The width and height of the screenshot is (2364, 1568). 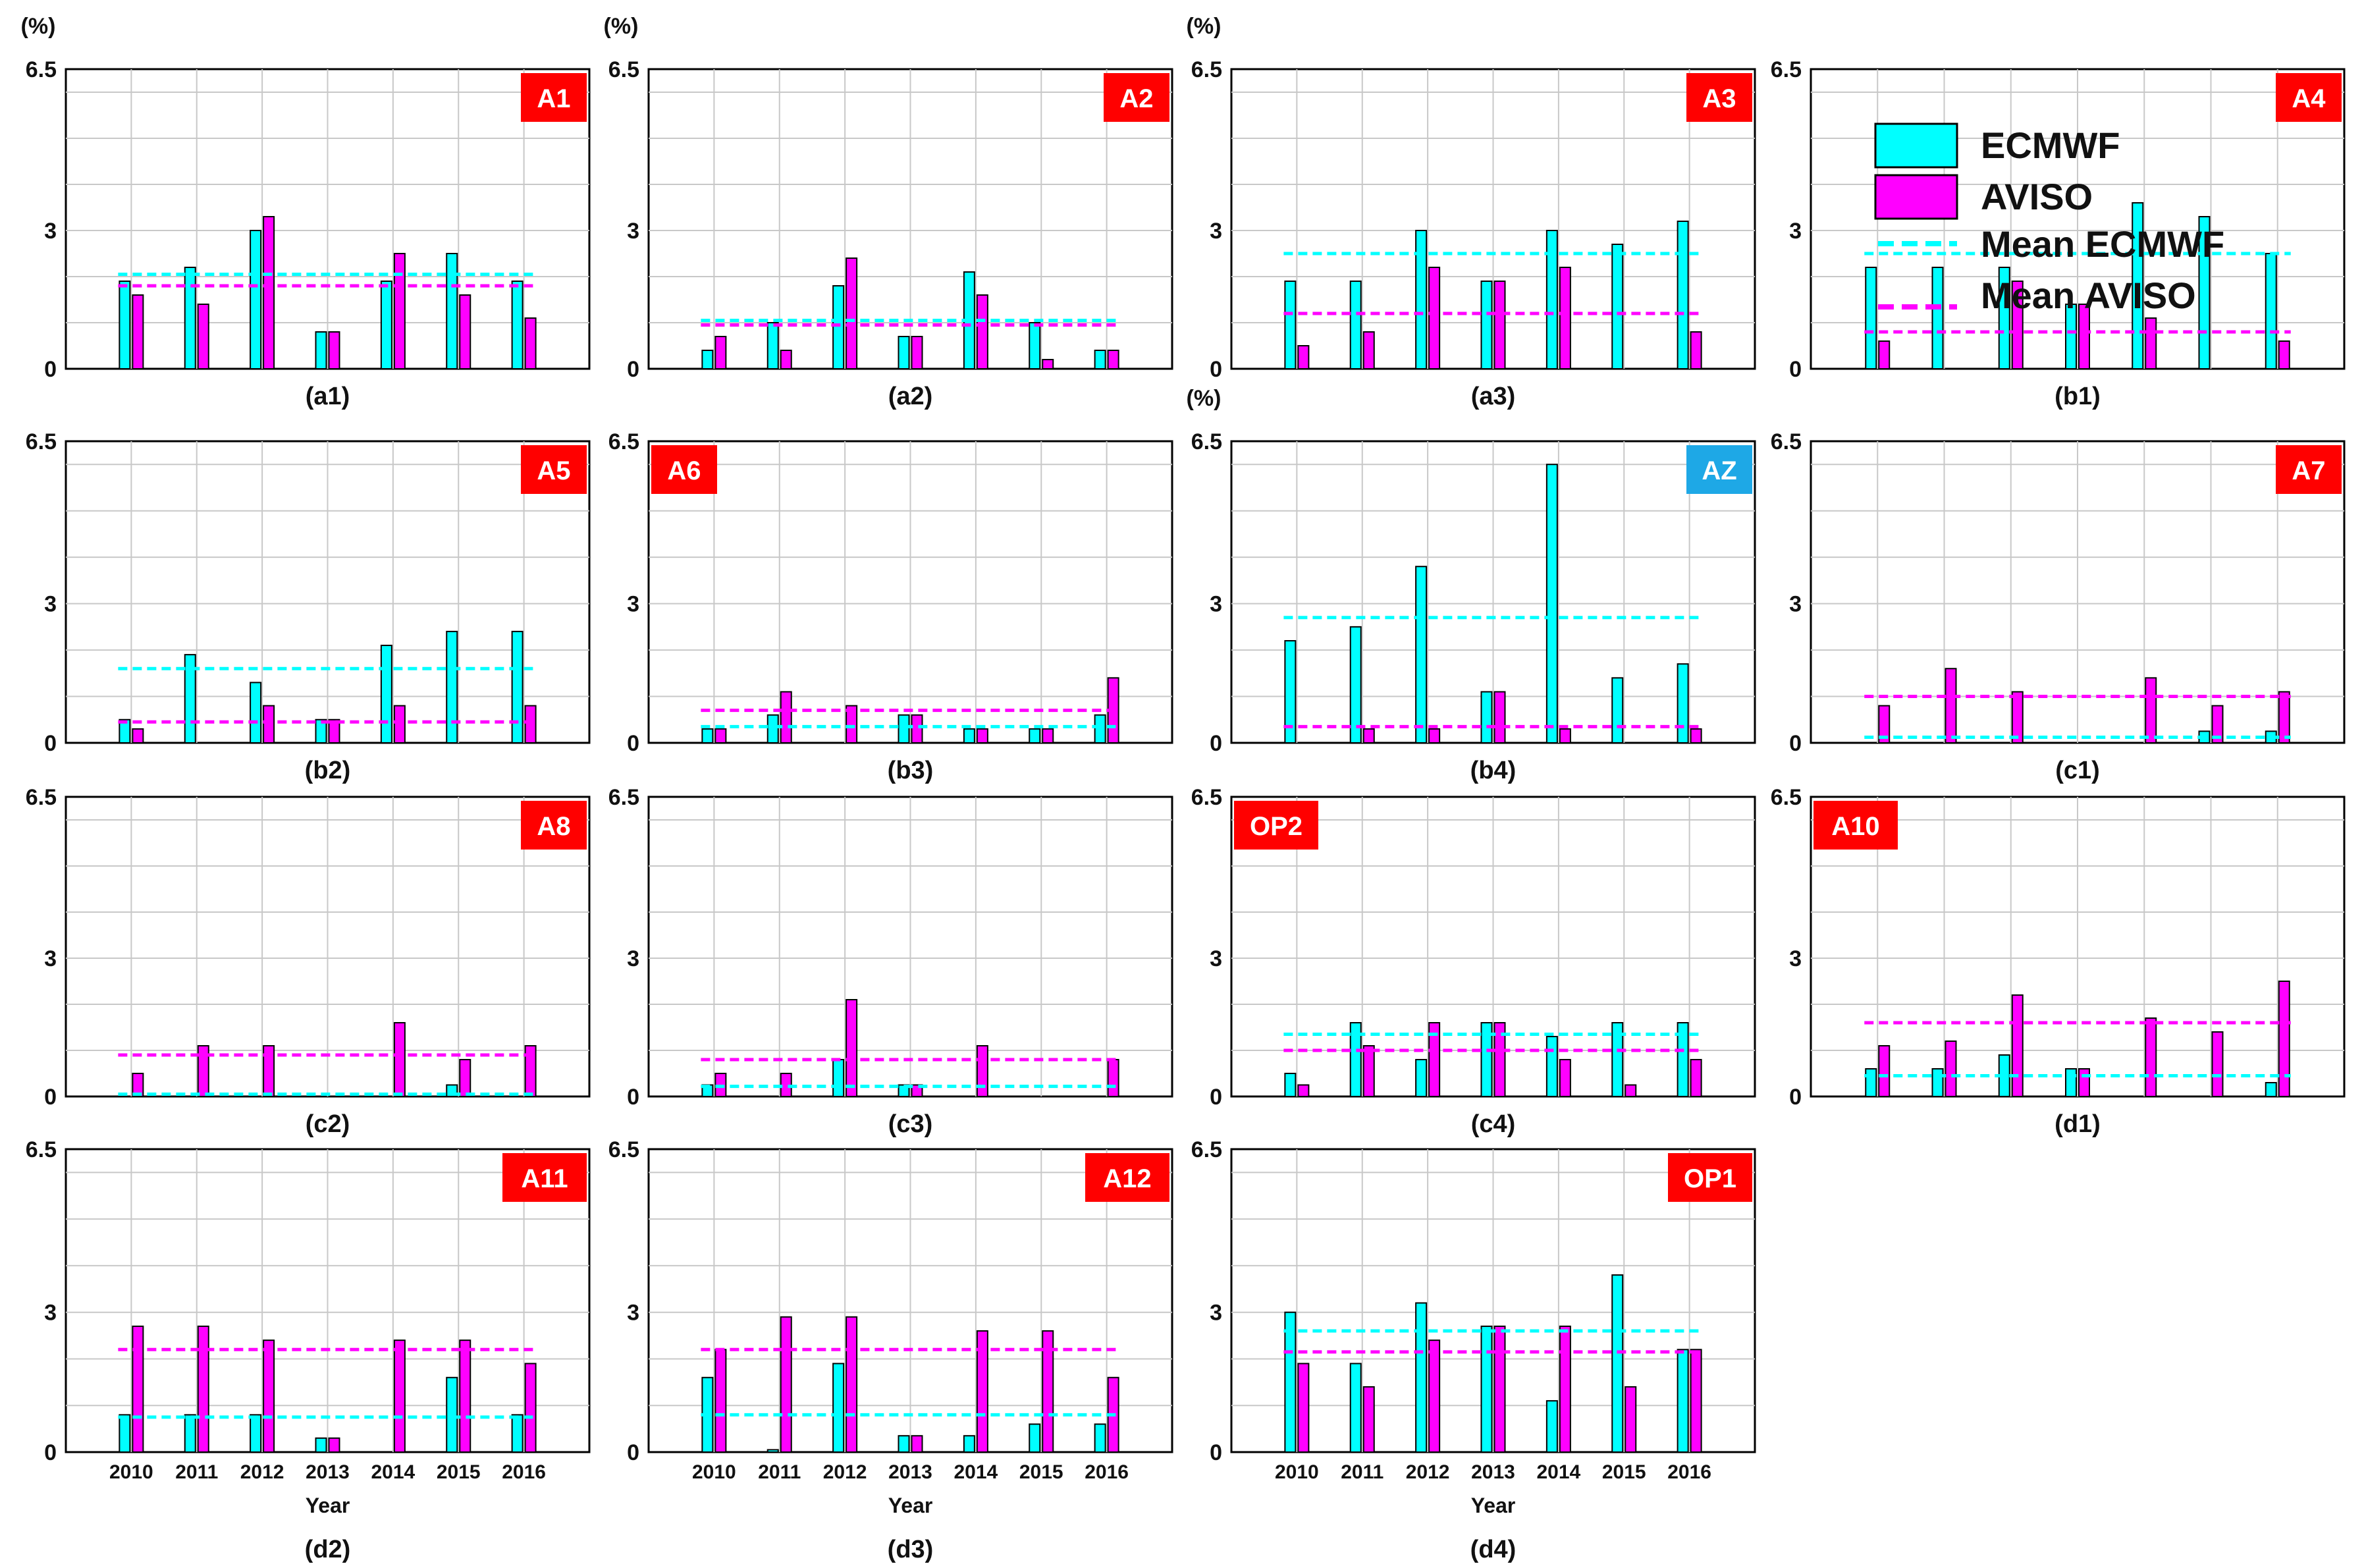 What do you see at coordinates (910, 1472) in the screenshot?
I see `x-tick-label: 2013` at bounding box center [910, 1472].